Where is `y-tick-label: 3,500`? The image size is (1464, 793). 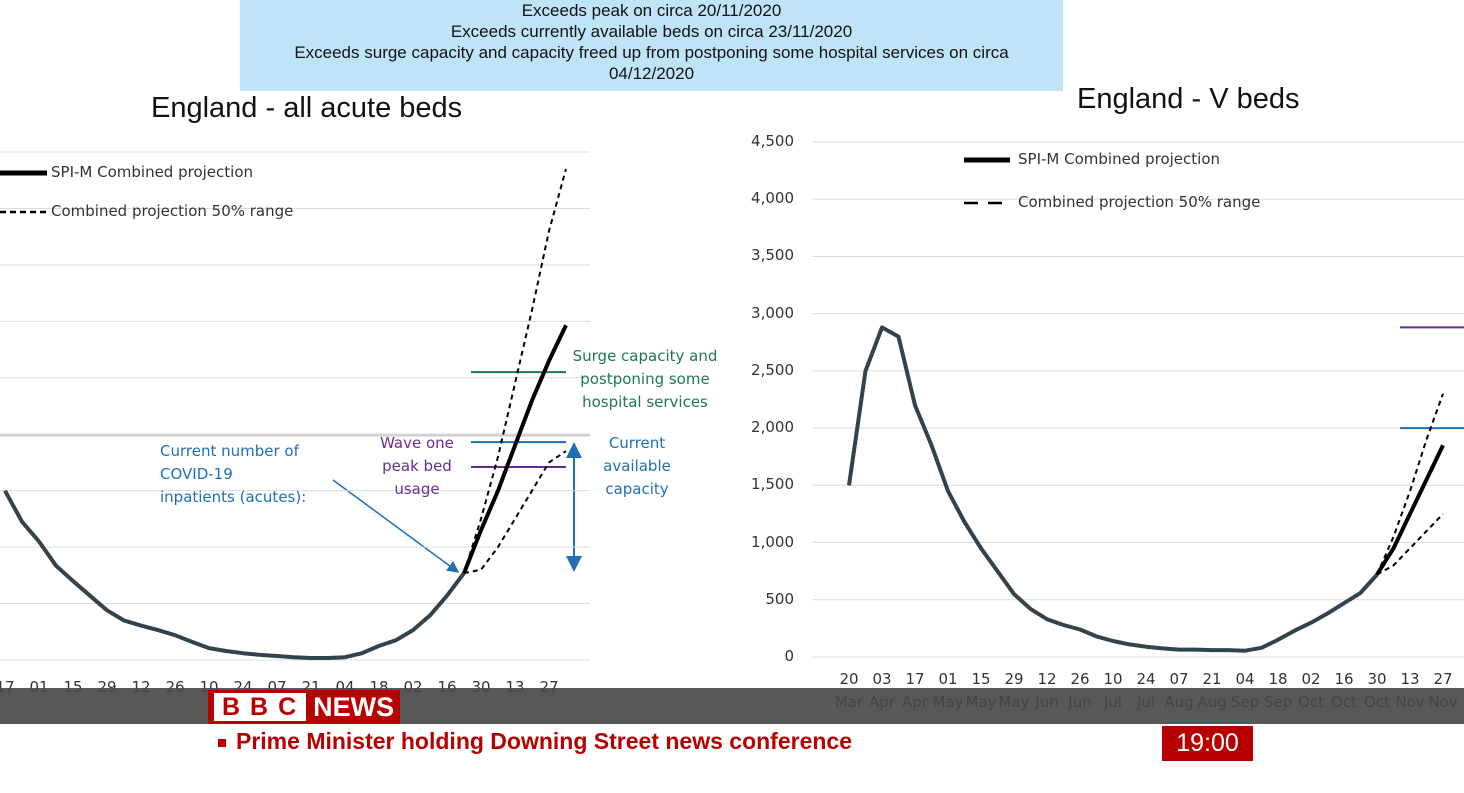
y-tick-label: 3,500 is located at coordinates (772, 255).